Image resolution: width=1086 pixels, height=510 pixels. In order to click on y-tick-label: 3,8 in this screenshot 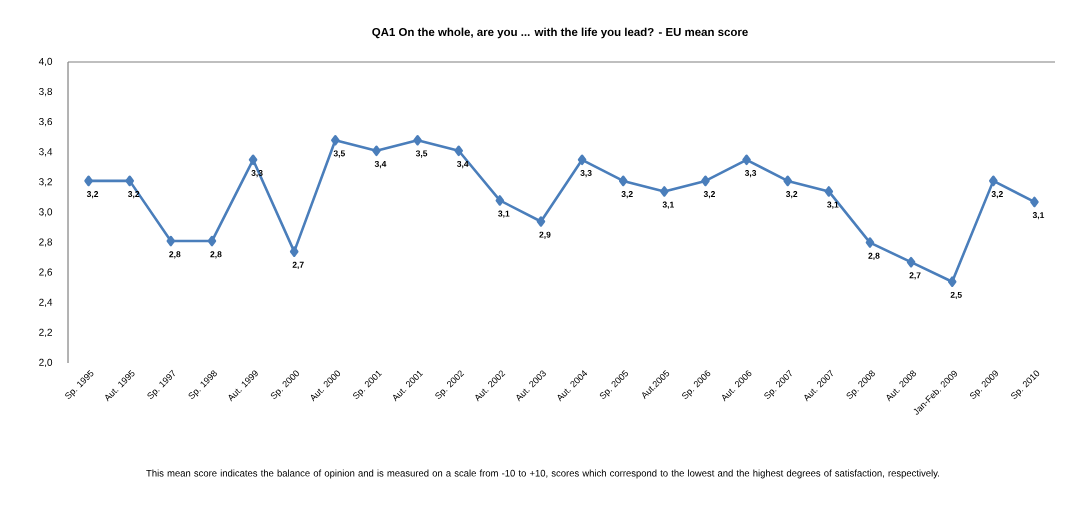, I will do `click(46, 92)`.